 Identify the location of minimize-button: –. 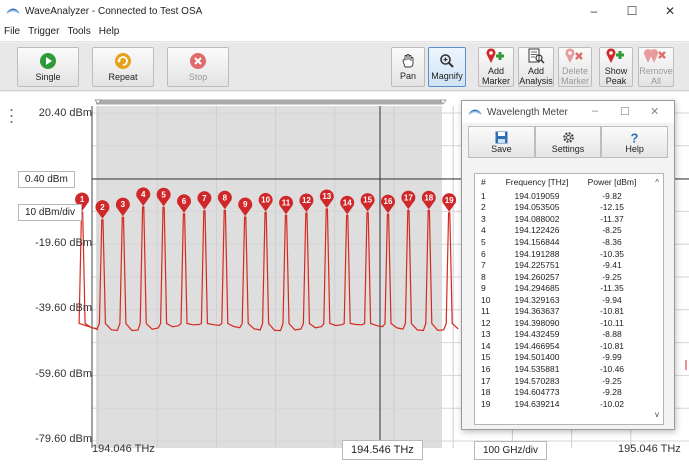
(594, 11).